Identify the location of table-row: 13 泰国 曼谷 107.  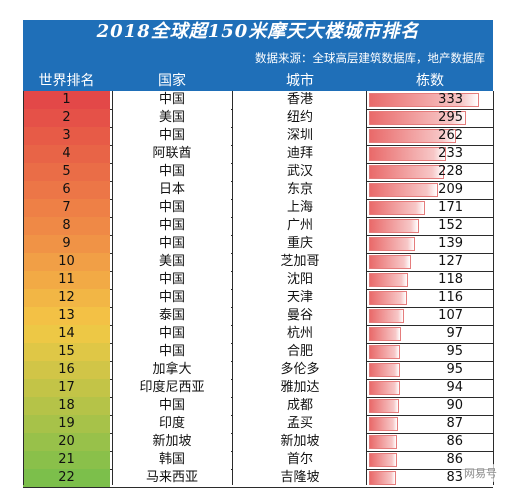
(258, 316).